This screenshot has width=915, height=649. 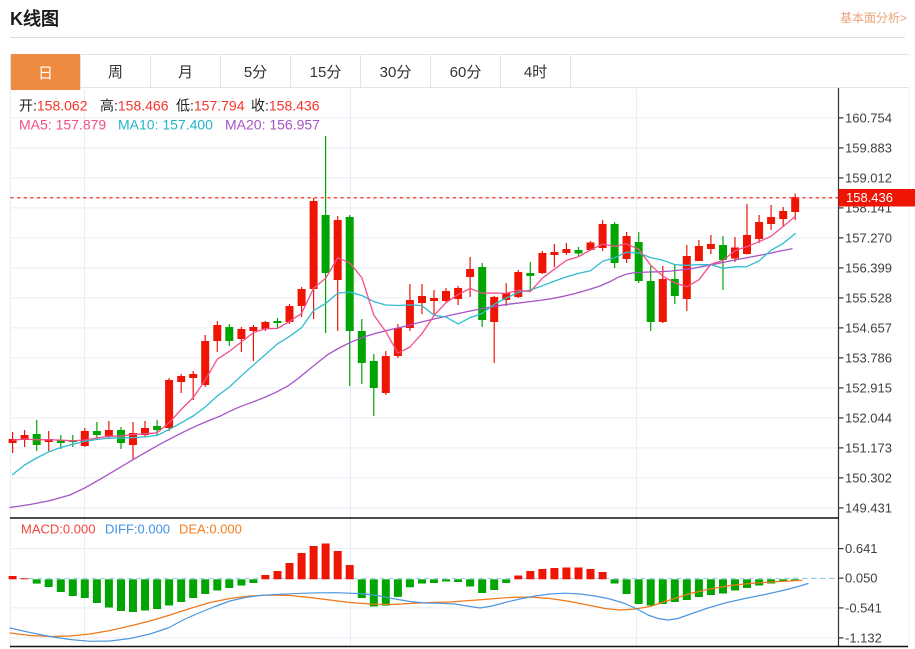 What do you see at coordinates (134, 106) in the screenshot?
I see `svg-text: 高:158.466` at bounding box center [134, 106].